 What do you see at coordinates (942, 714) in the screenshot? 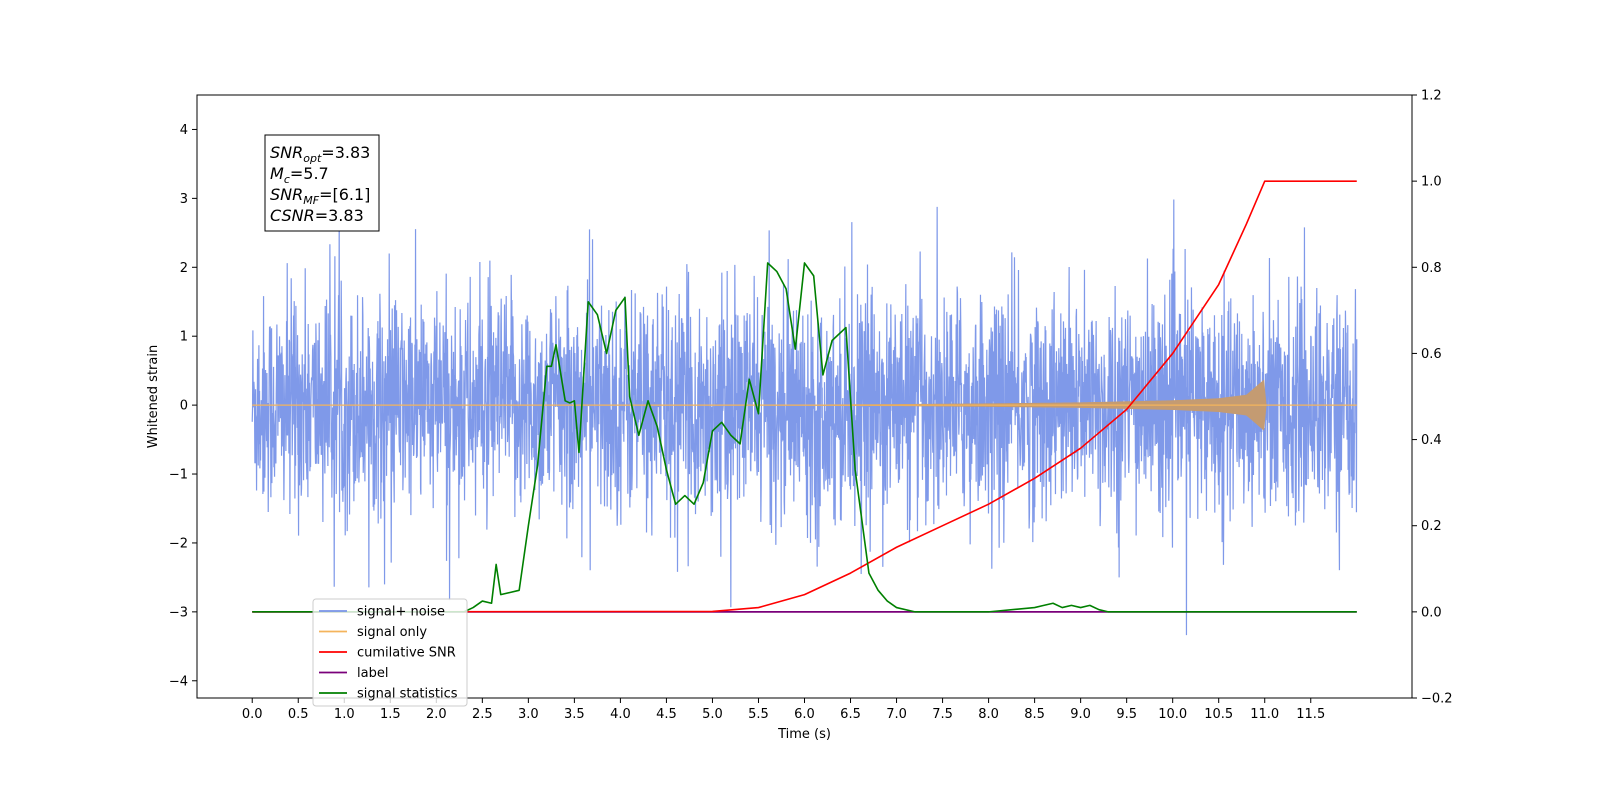
I see `x-tick-label: 7.5` at bounding box center [942, 714].